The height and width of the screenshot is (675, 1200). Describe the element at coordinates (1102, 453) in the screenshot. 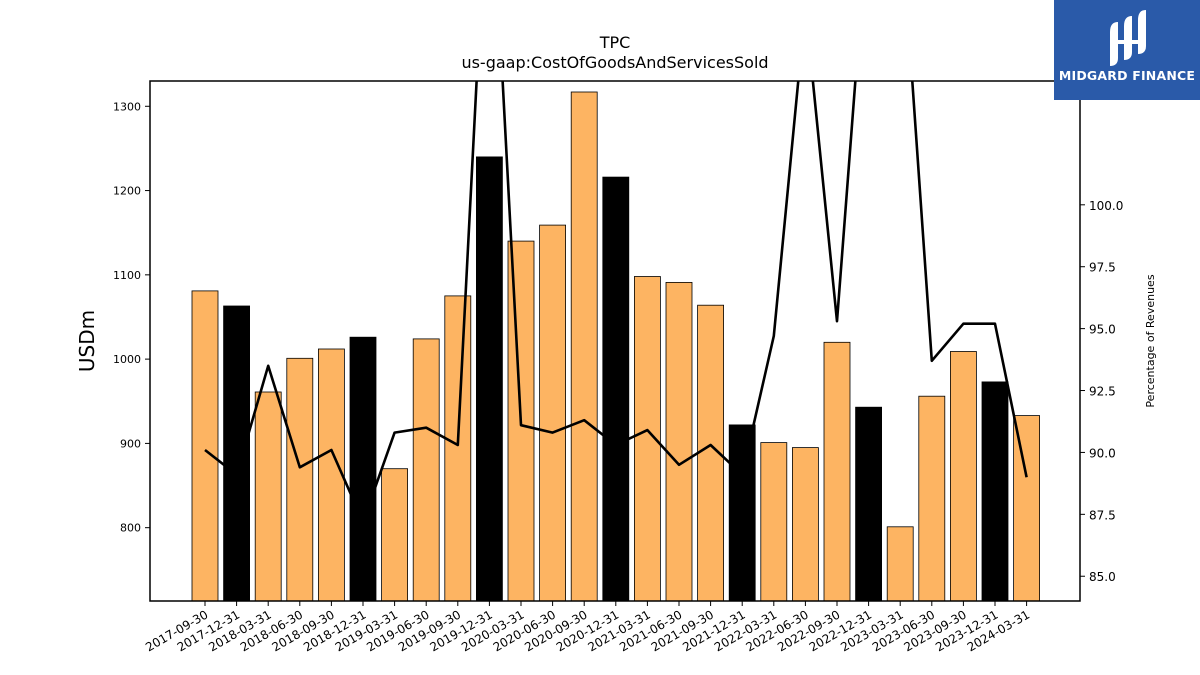

I see `y2-tick-label-90.0: 90.0` at that location.